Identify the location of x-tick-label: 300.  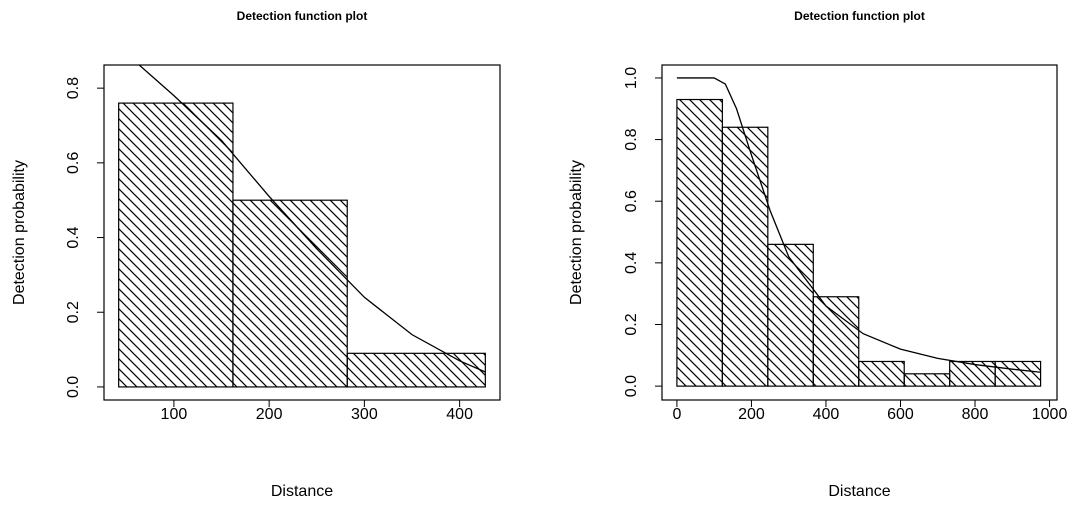
(364, 414).